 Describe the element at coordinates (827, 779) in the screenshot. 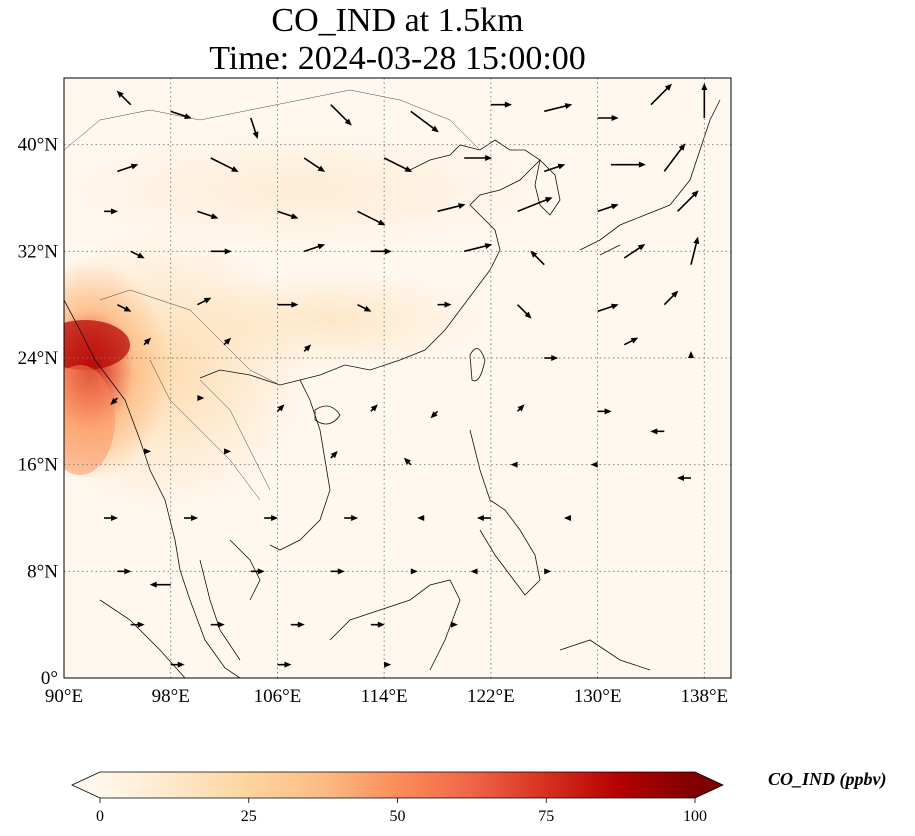

I see `colorbar-label: CO_IND (ppbv)` at that location.